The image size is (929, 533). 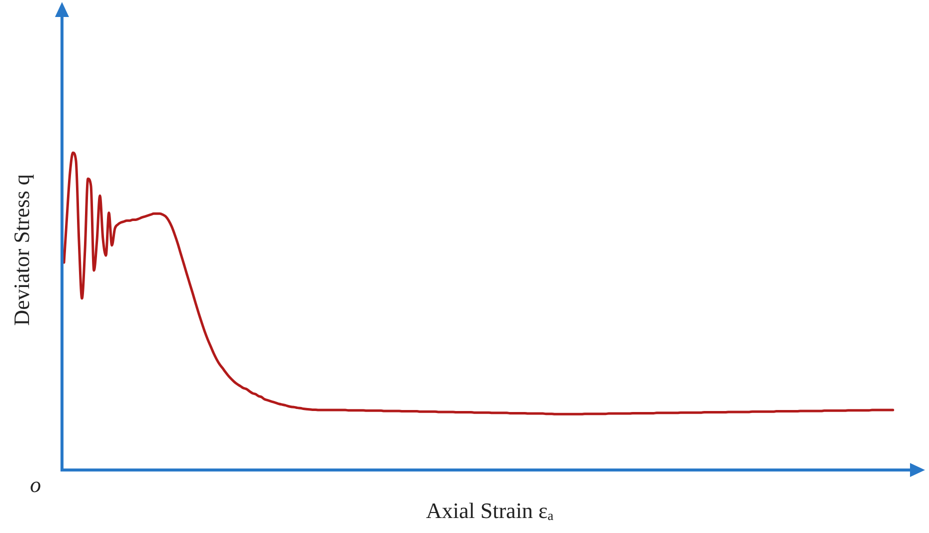 I want to click on y-axis-title: Deviator Stress q, so click(x=21, y=250).